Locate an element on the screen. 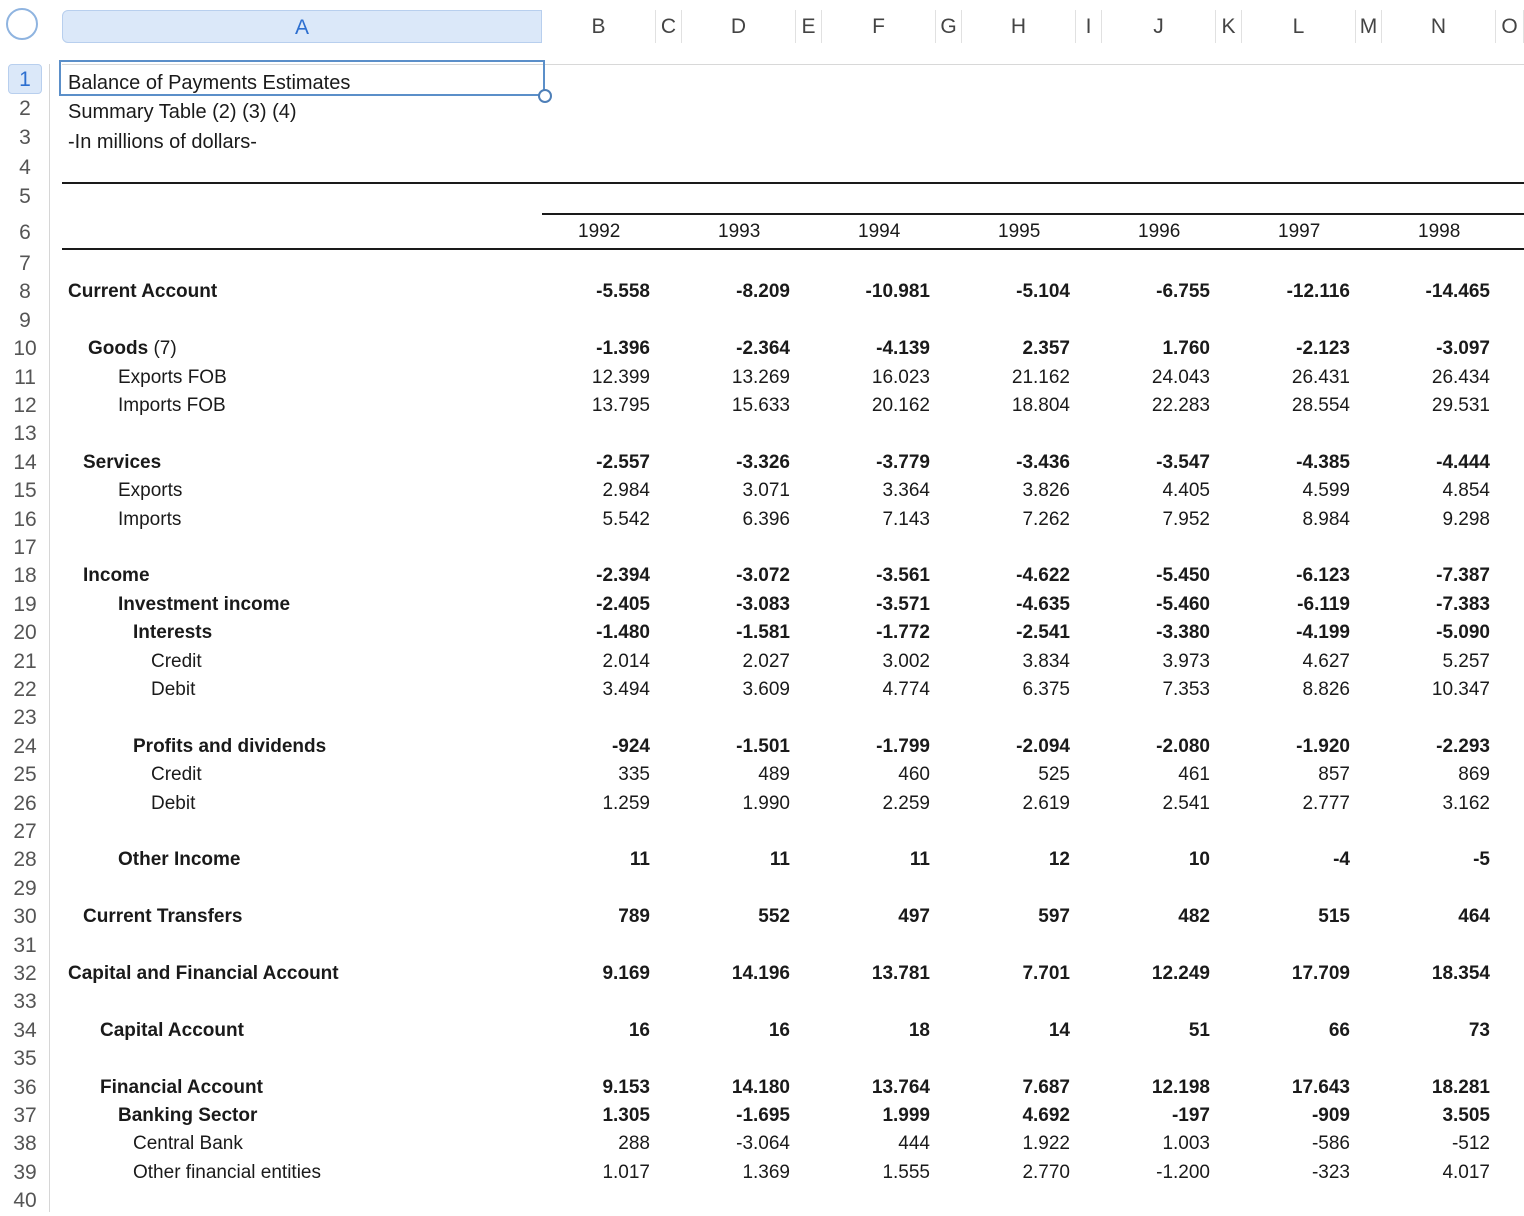 The image size is (1524, 1216). value-cell: 335 is located at coordinates (634, 775).